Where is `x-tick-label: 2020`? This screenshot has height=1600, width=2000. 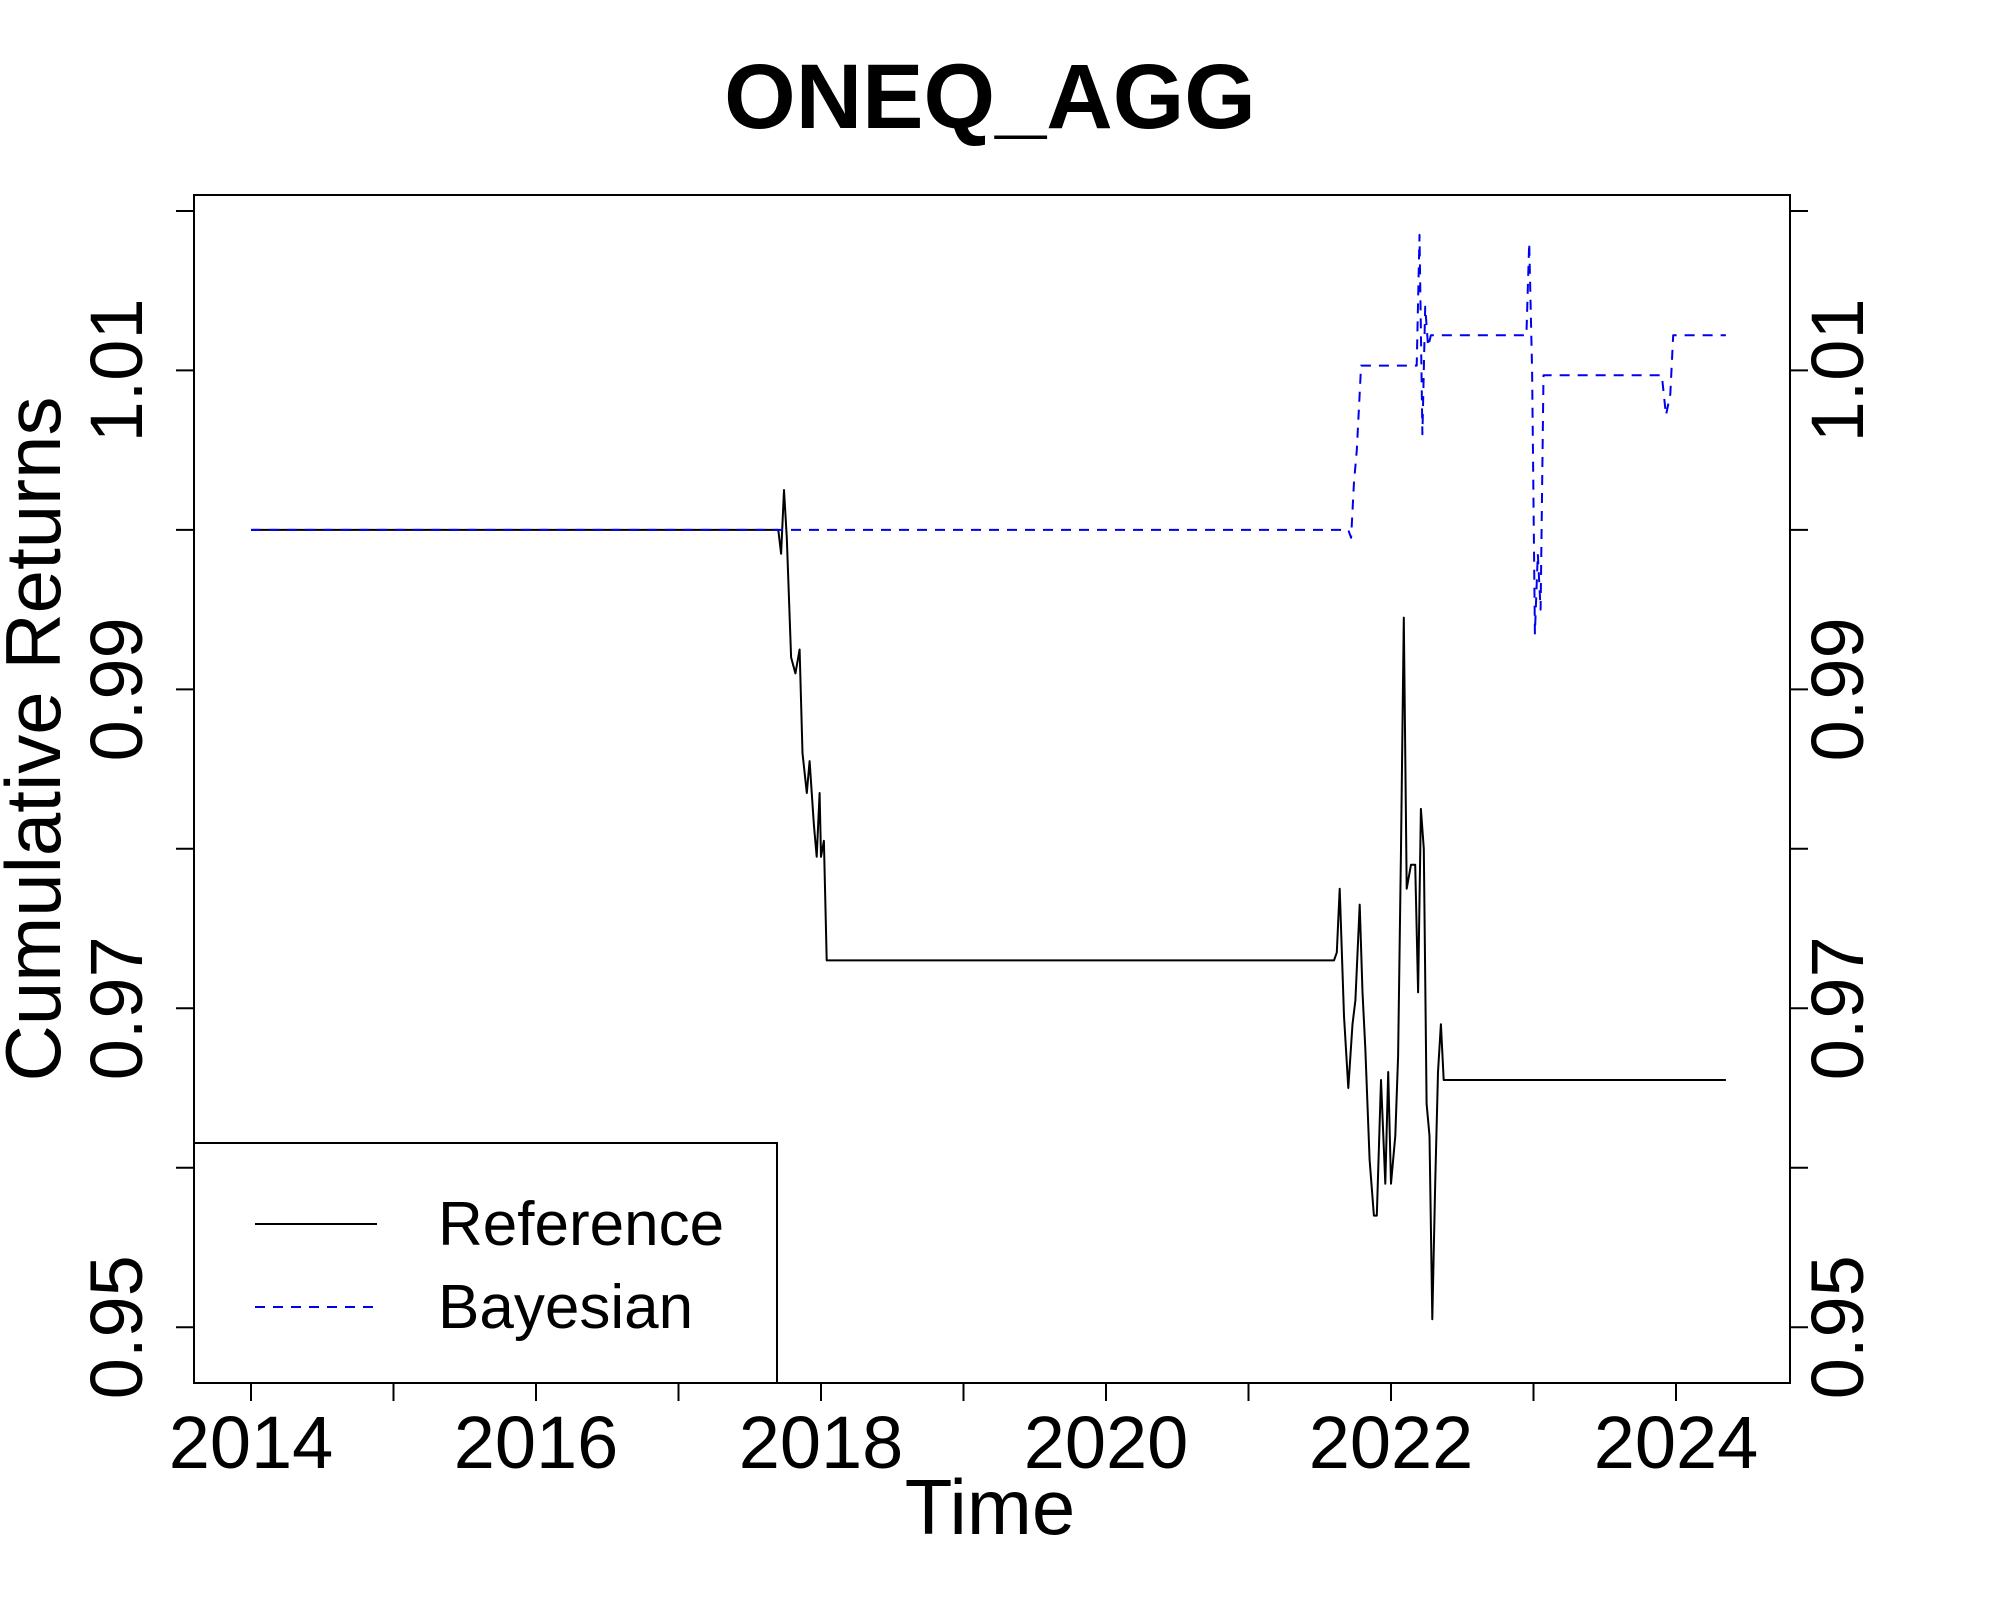 x-tick-label: 2020 is located at coordinates (1106, 1442).